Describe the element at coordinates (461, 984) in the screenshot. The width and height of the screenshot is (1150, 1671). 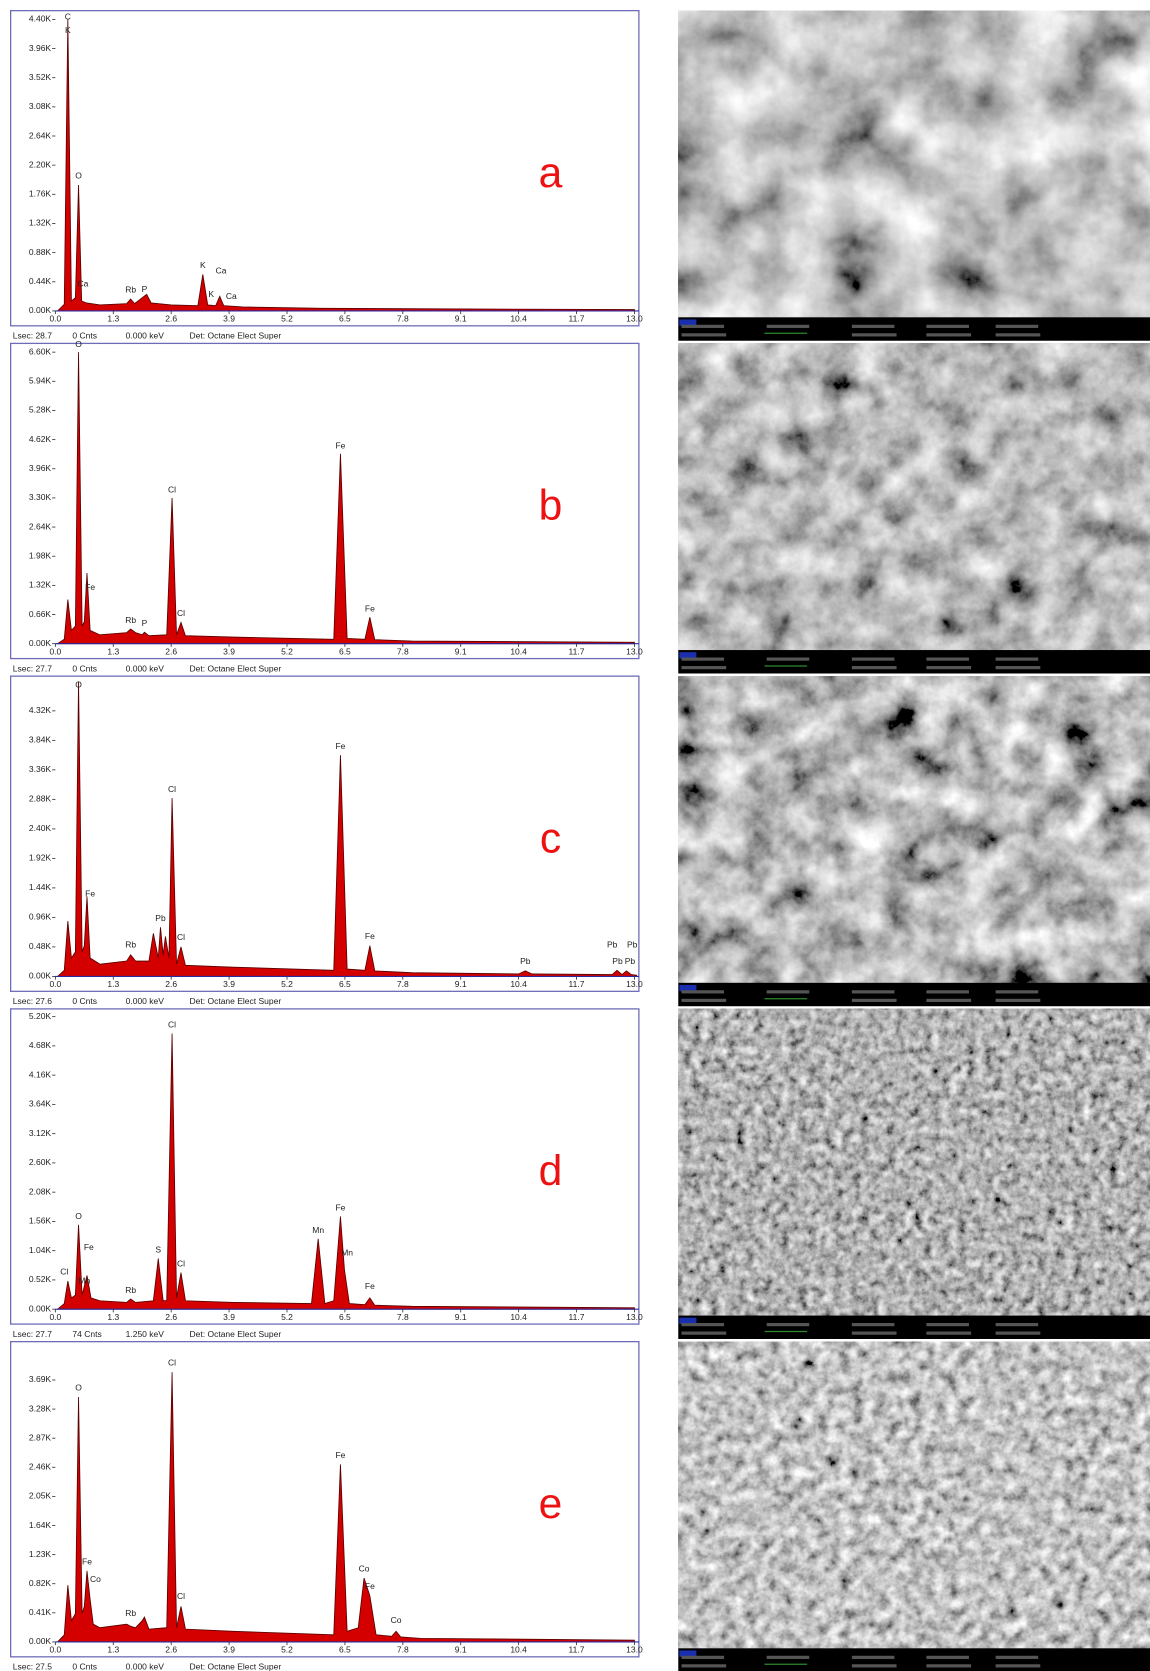
I see `x-tick-label: 9.1` at that location.